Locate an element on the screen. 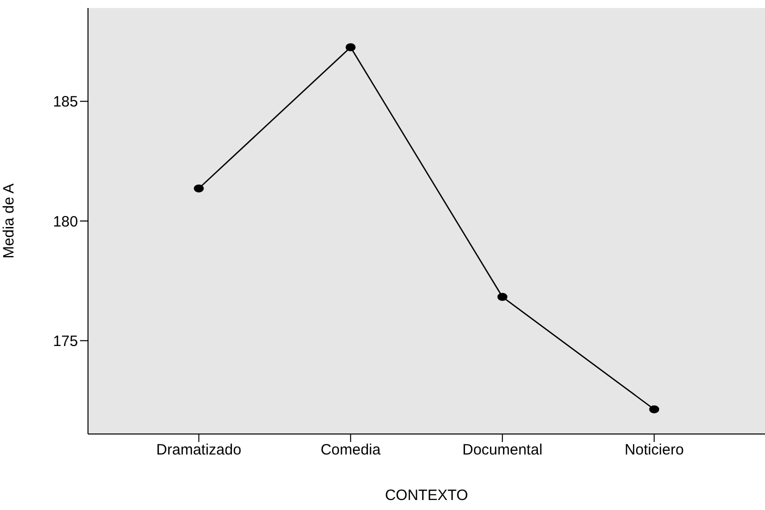  y-tick-label: 185 is located at coordinates (65, 102).